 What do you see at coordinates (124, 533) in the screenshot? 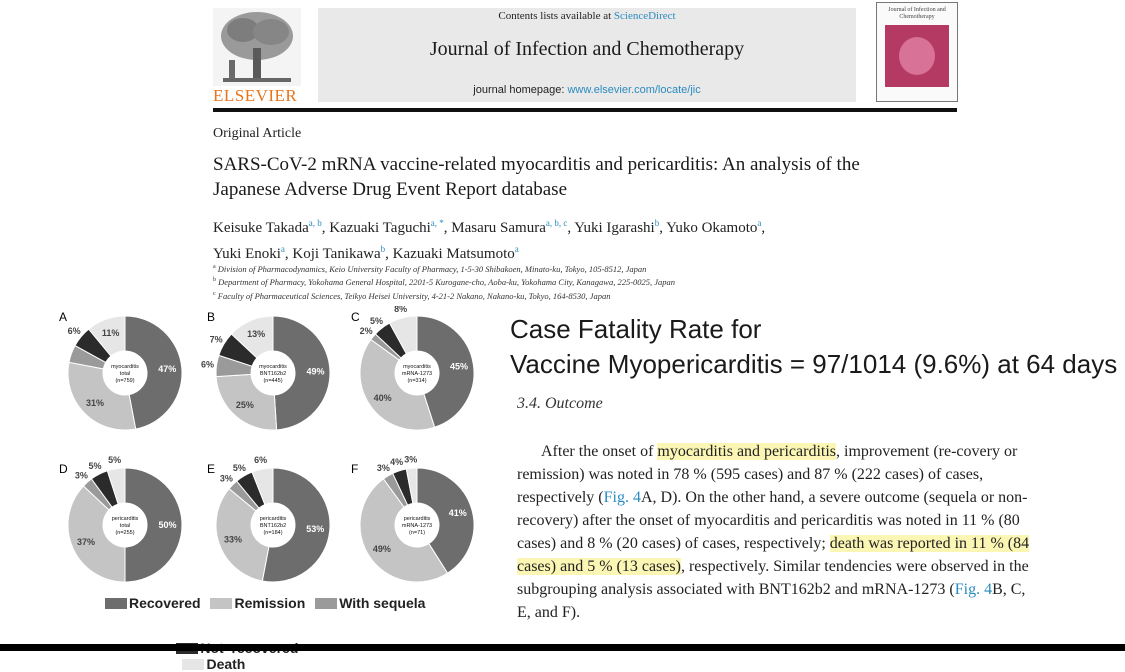
I see `donut-center-label: (n=255)` at bounding box center [124, 533].